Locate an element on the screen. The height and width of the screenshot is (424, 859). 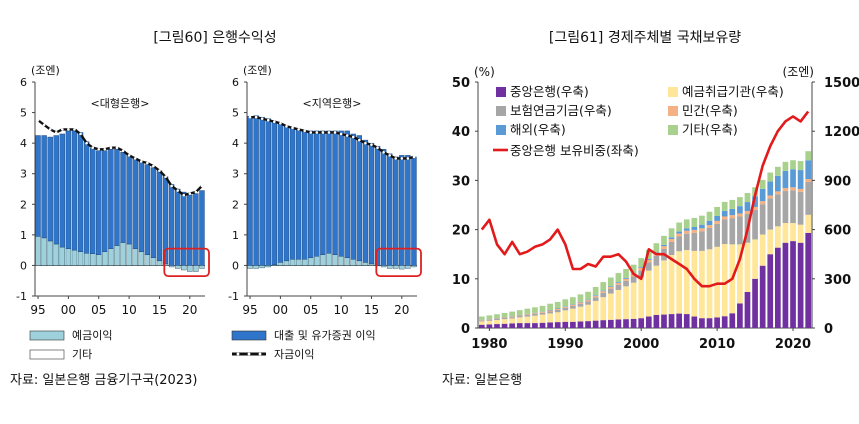
legend-other-swatch is located at coordinates (47, 354).